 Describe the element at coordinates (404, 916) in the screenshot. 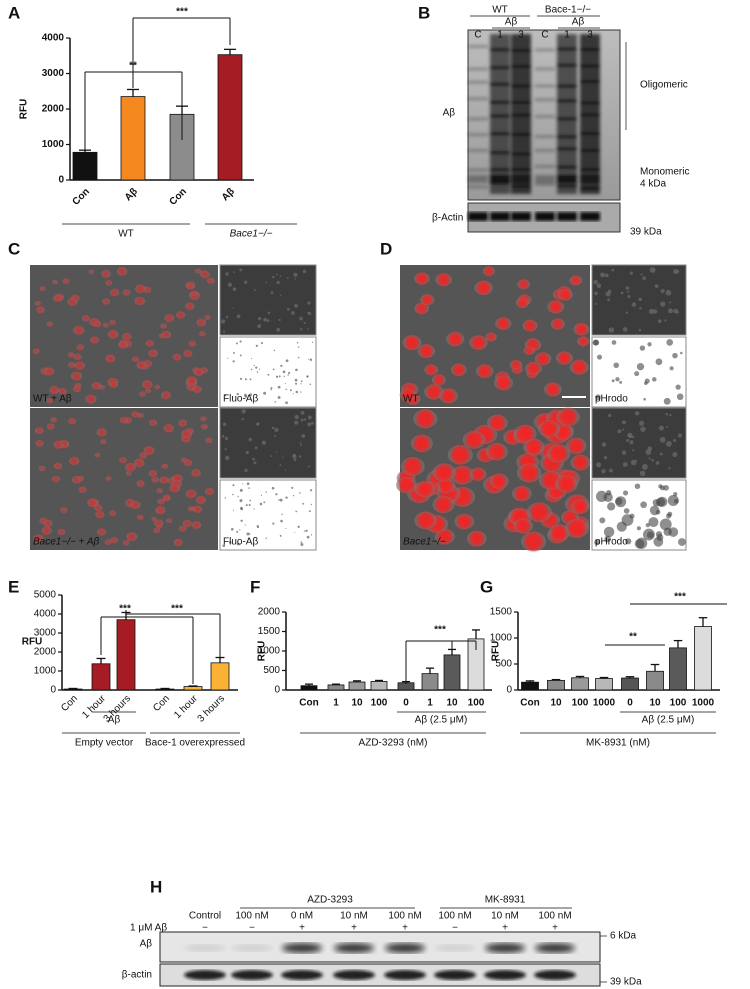

I see `dose-label: 100 nM` at that location.